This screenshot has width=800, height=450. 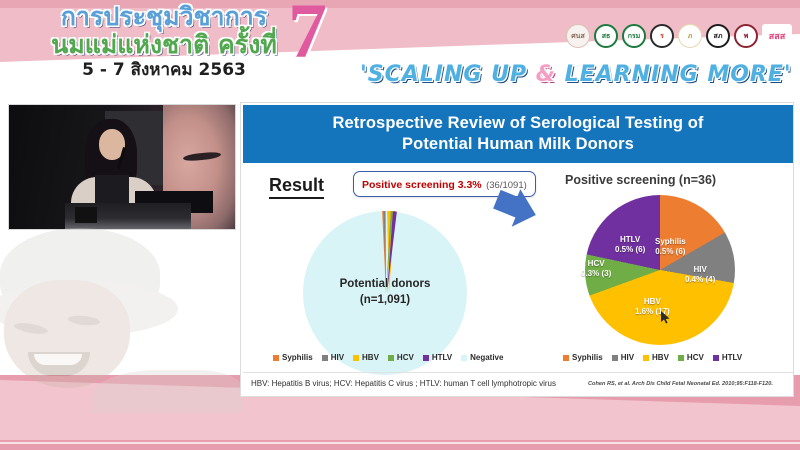 What do you see at coordinates (442, 357) in the screenshot?
I see `legend-label-htlv: HTLV` at bounding box center [442, 357].